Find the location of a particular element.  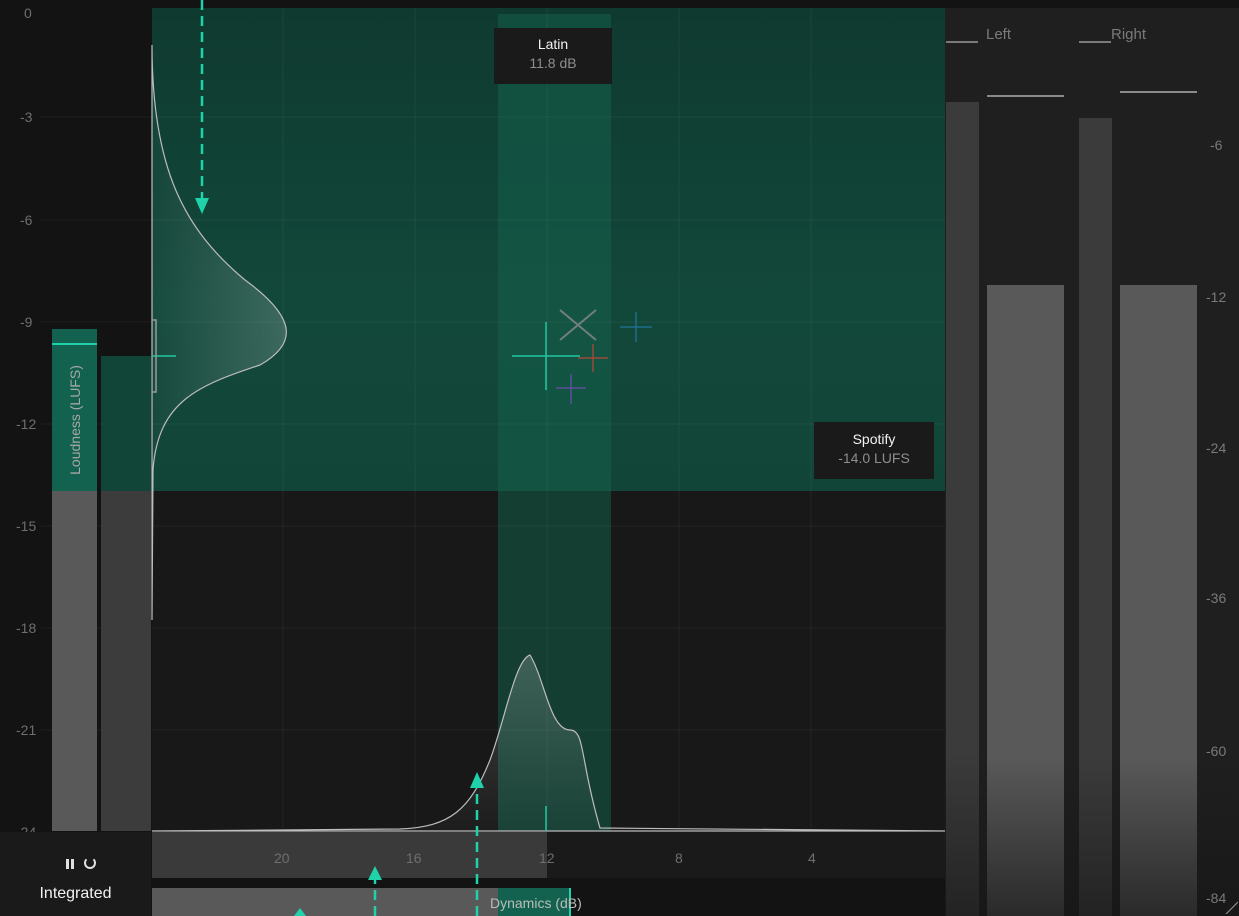

left-peak-hold is located at coordinates (1025, 96).